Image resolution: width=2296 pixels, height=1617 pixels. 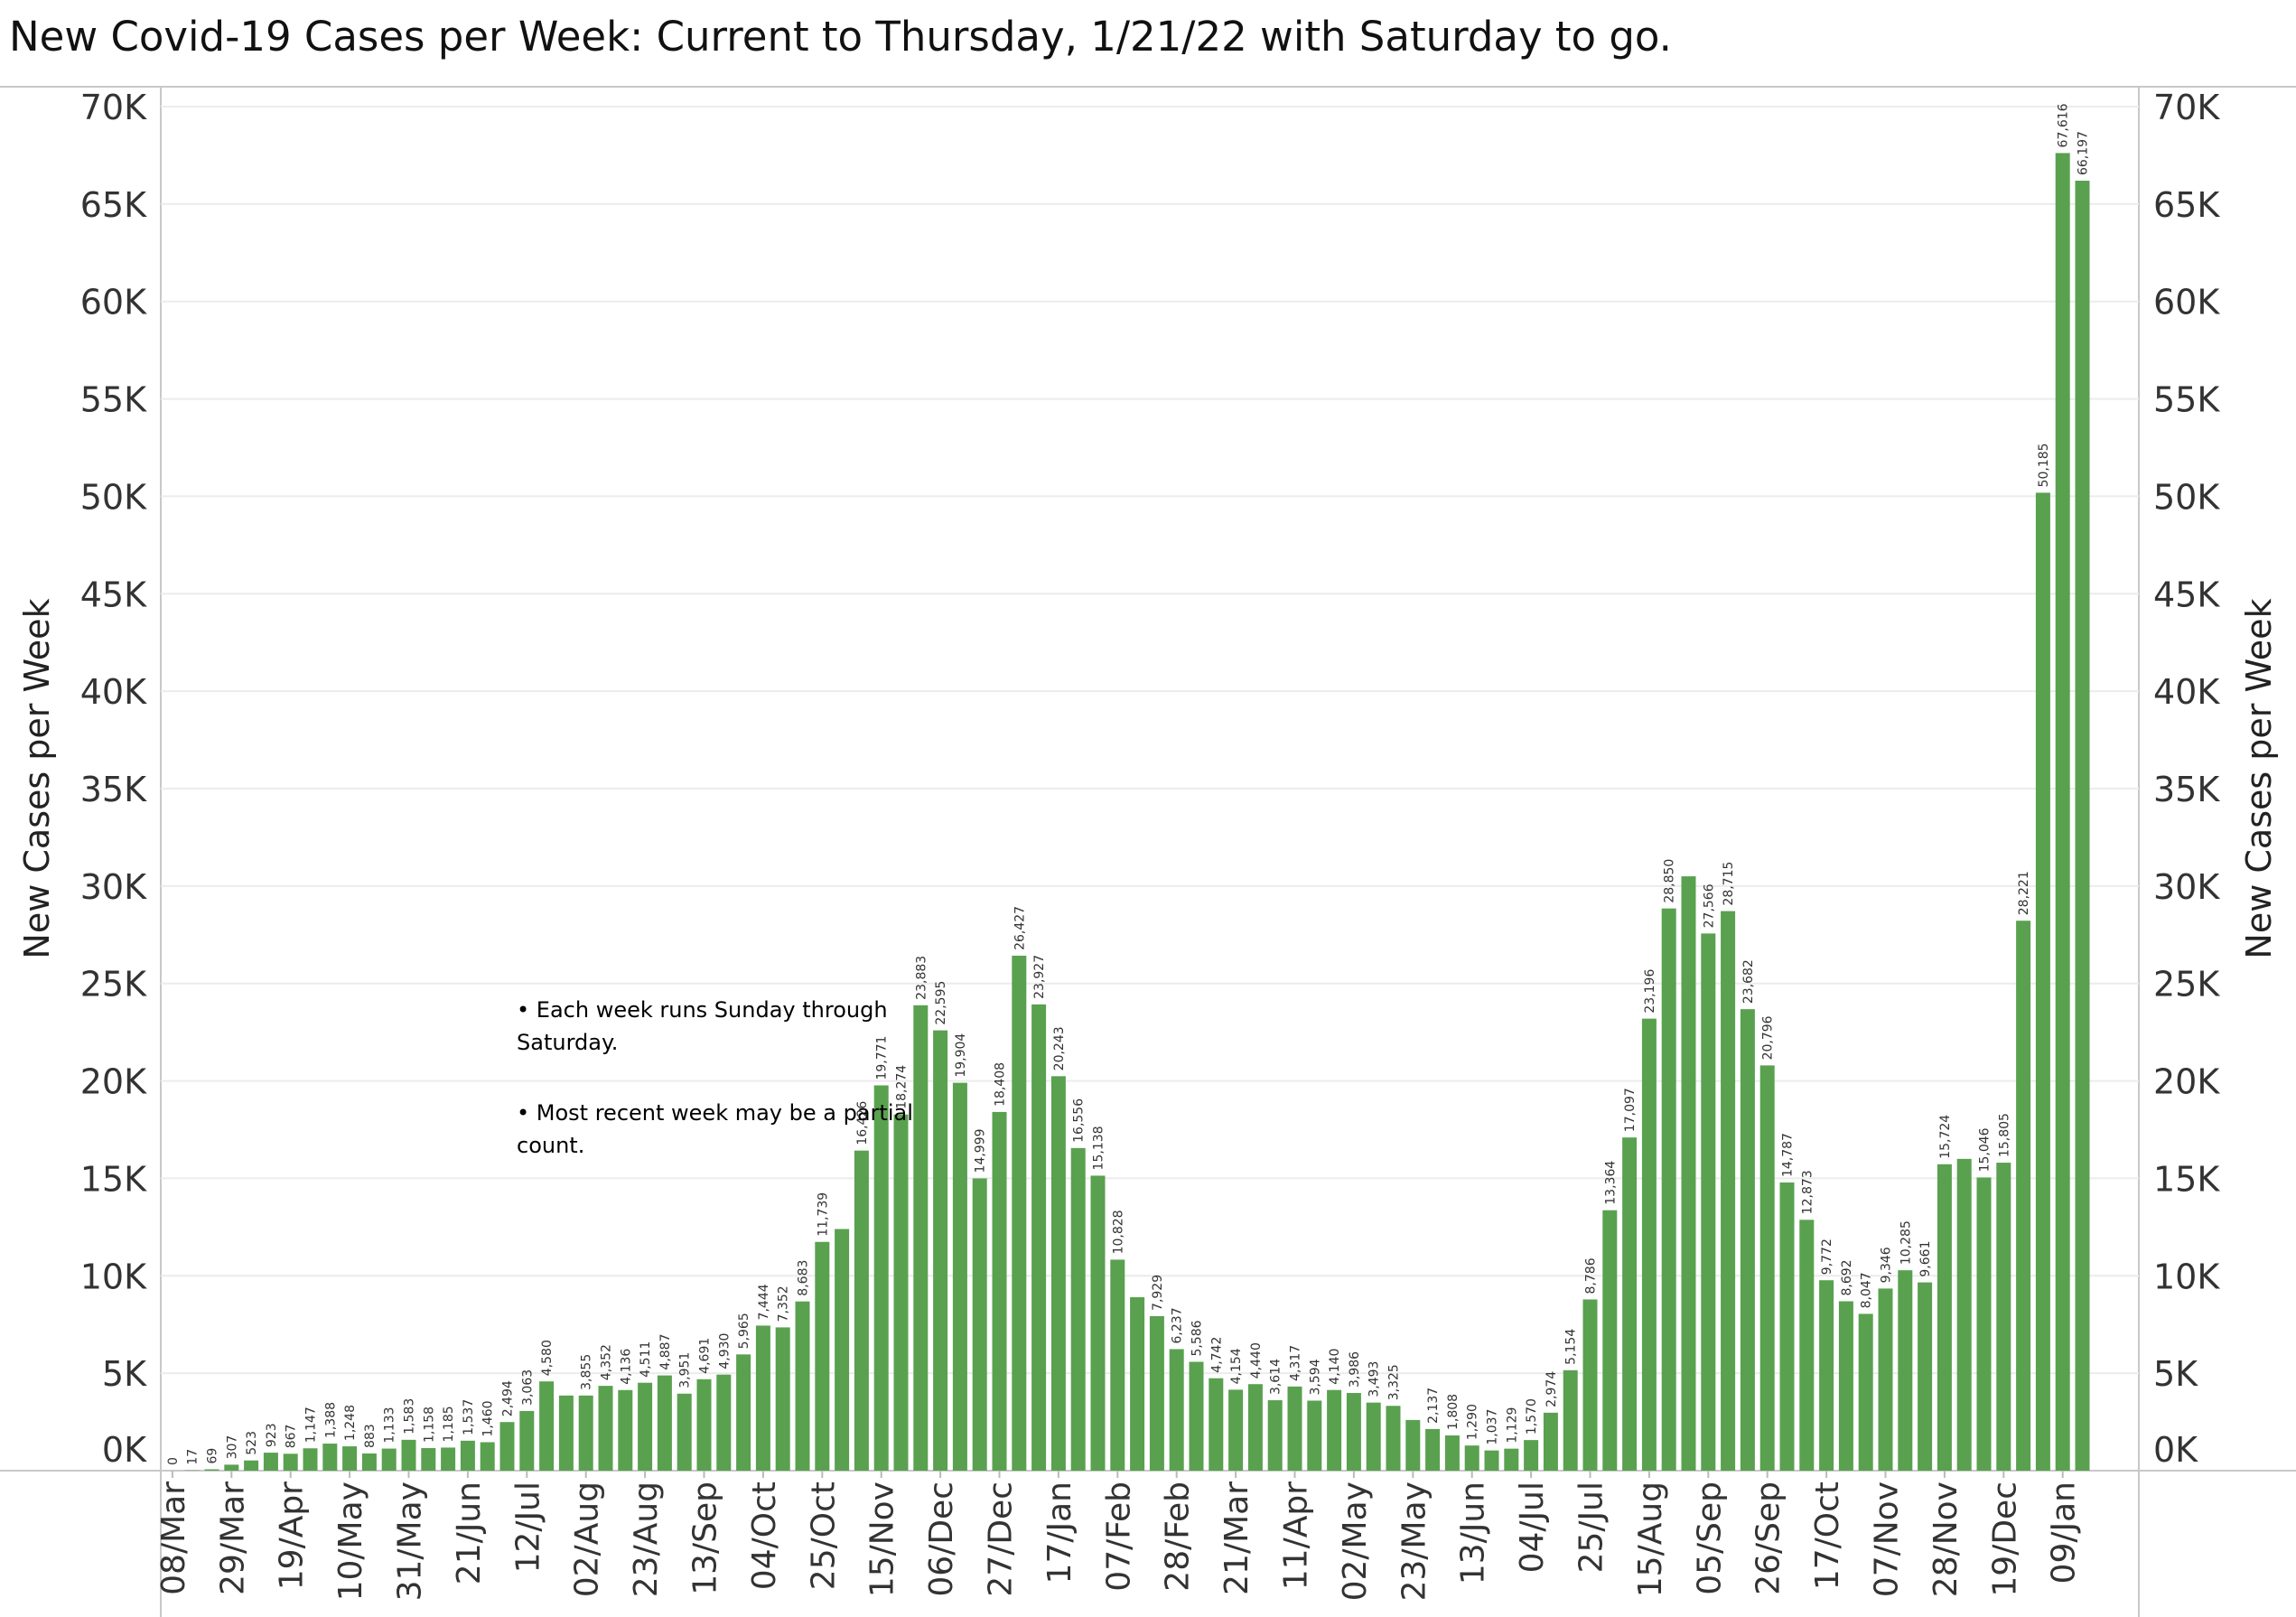 What do you see at coordinates (1768, 1538) in the screenshot?
I see `x-tick-label: 26/Sep` at bounding box center [1768, 1538].